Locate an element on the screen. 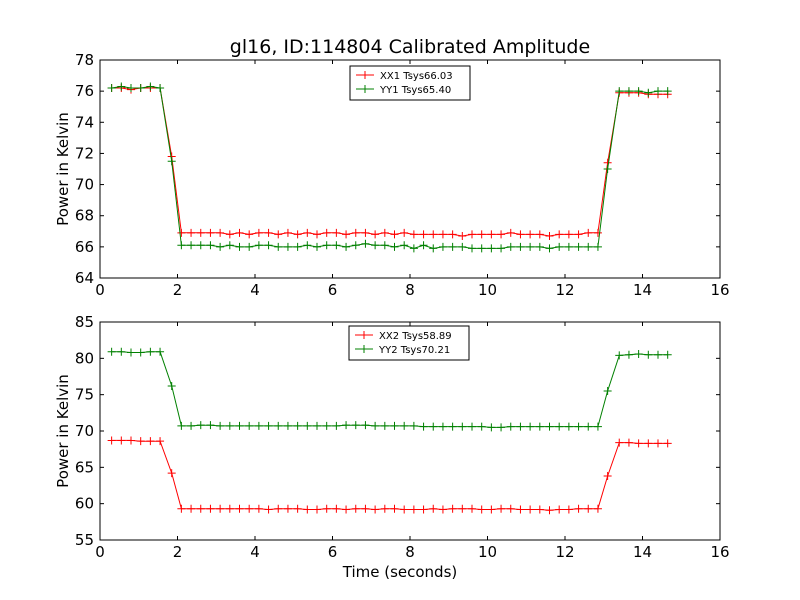  legend: XX2 Tsys58.89 YY2 Tsys70.21 is located at coordinates (409, 343).